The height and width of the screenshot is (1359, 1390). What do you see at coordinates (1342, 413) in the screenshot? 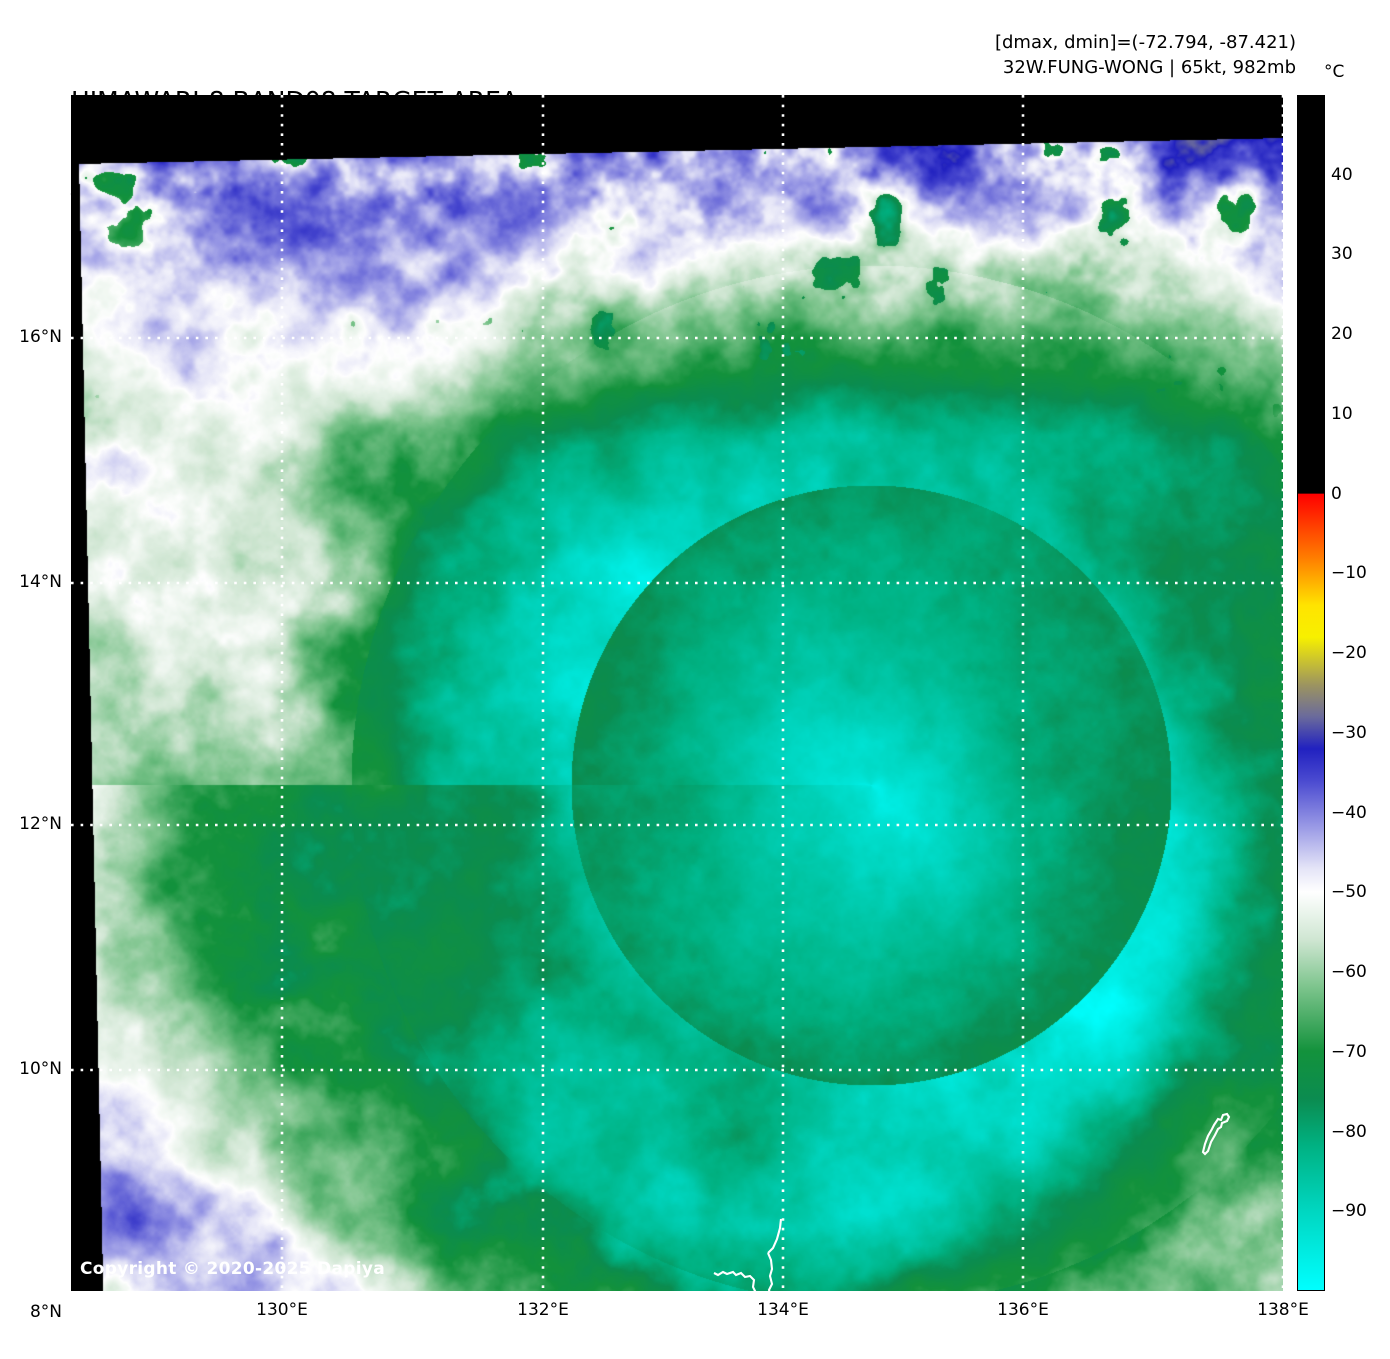
I see `colorbar-tick-10: 10` at bounding box center [1342, 413].